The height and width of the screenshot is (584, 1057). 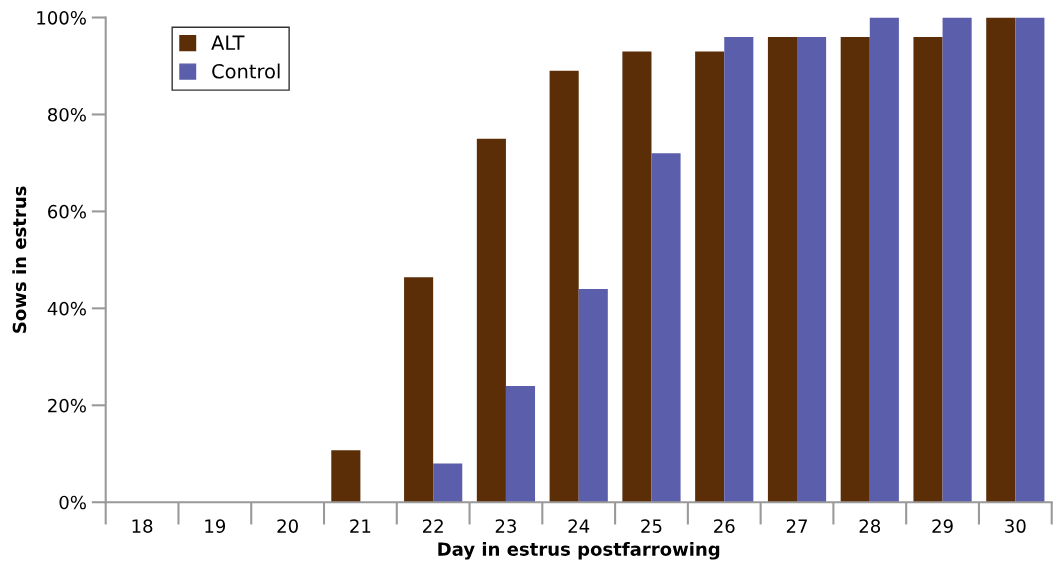 I want to click on x-tick-label: 25, so click(x=651, y=526).